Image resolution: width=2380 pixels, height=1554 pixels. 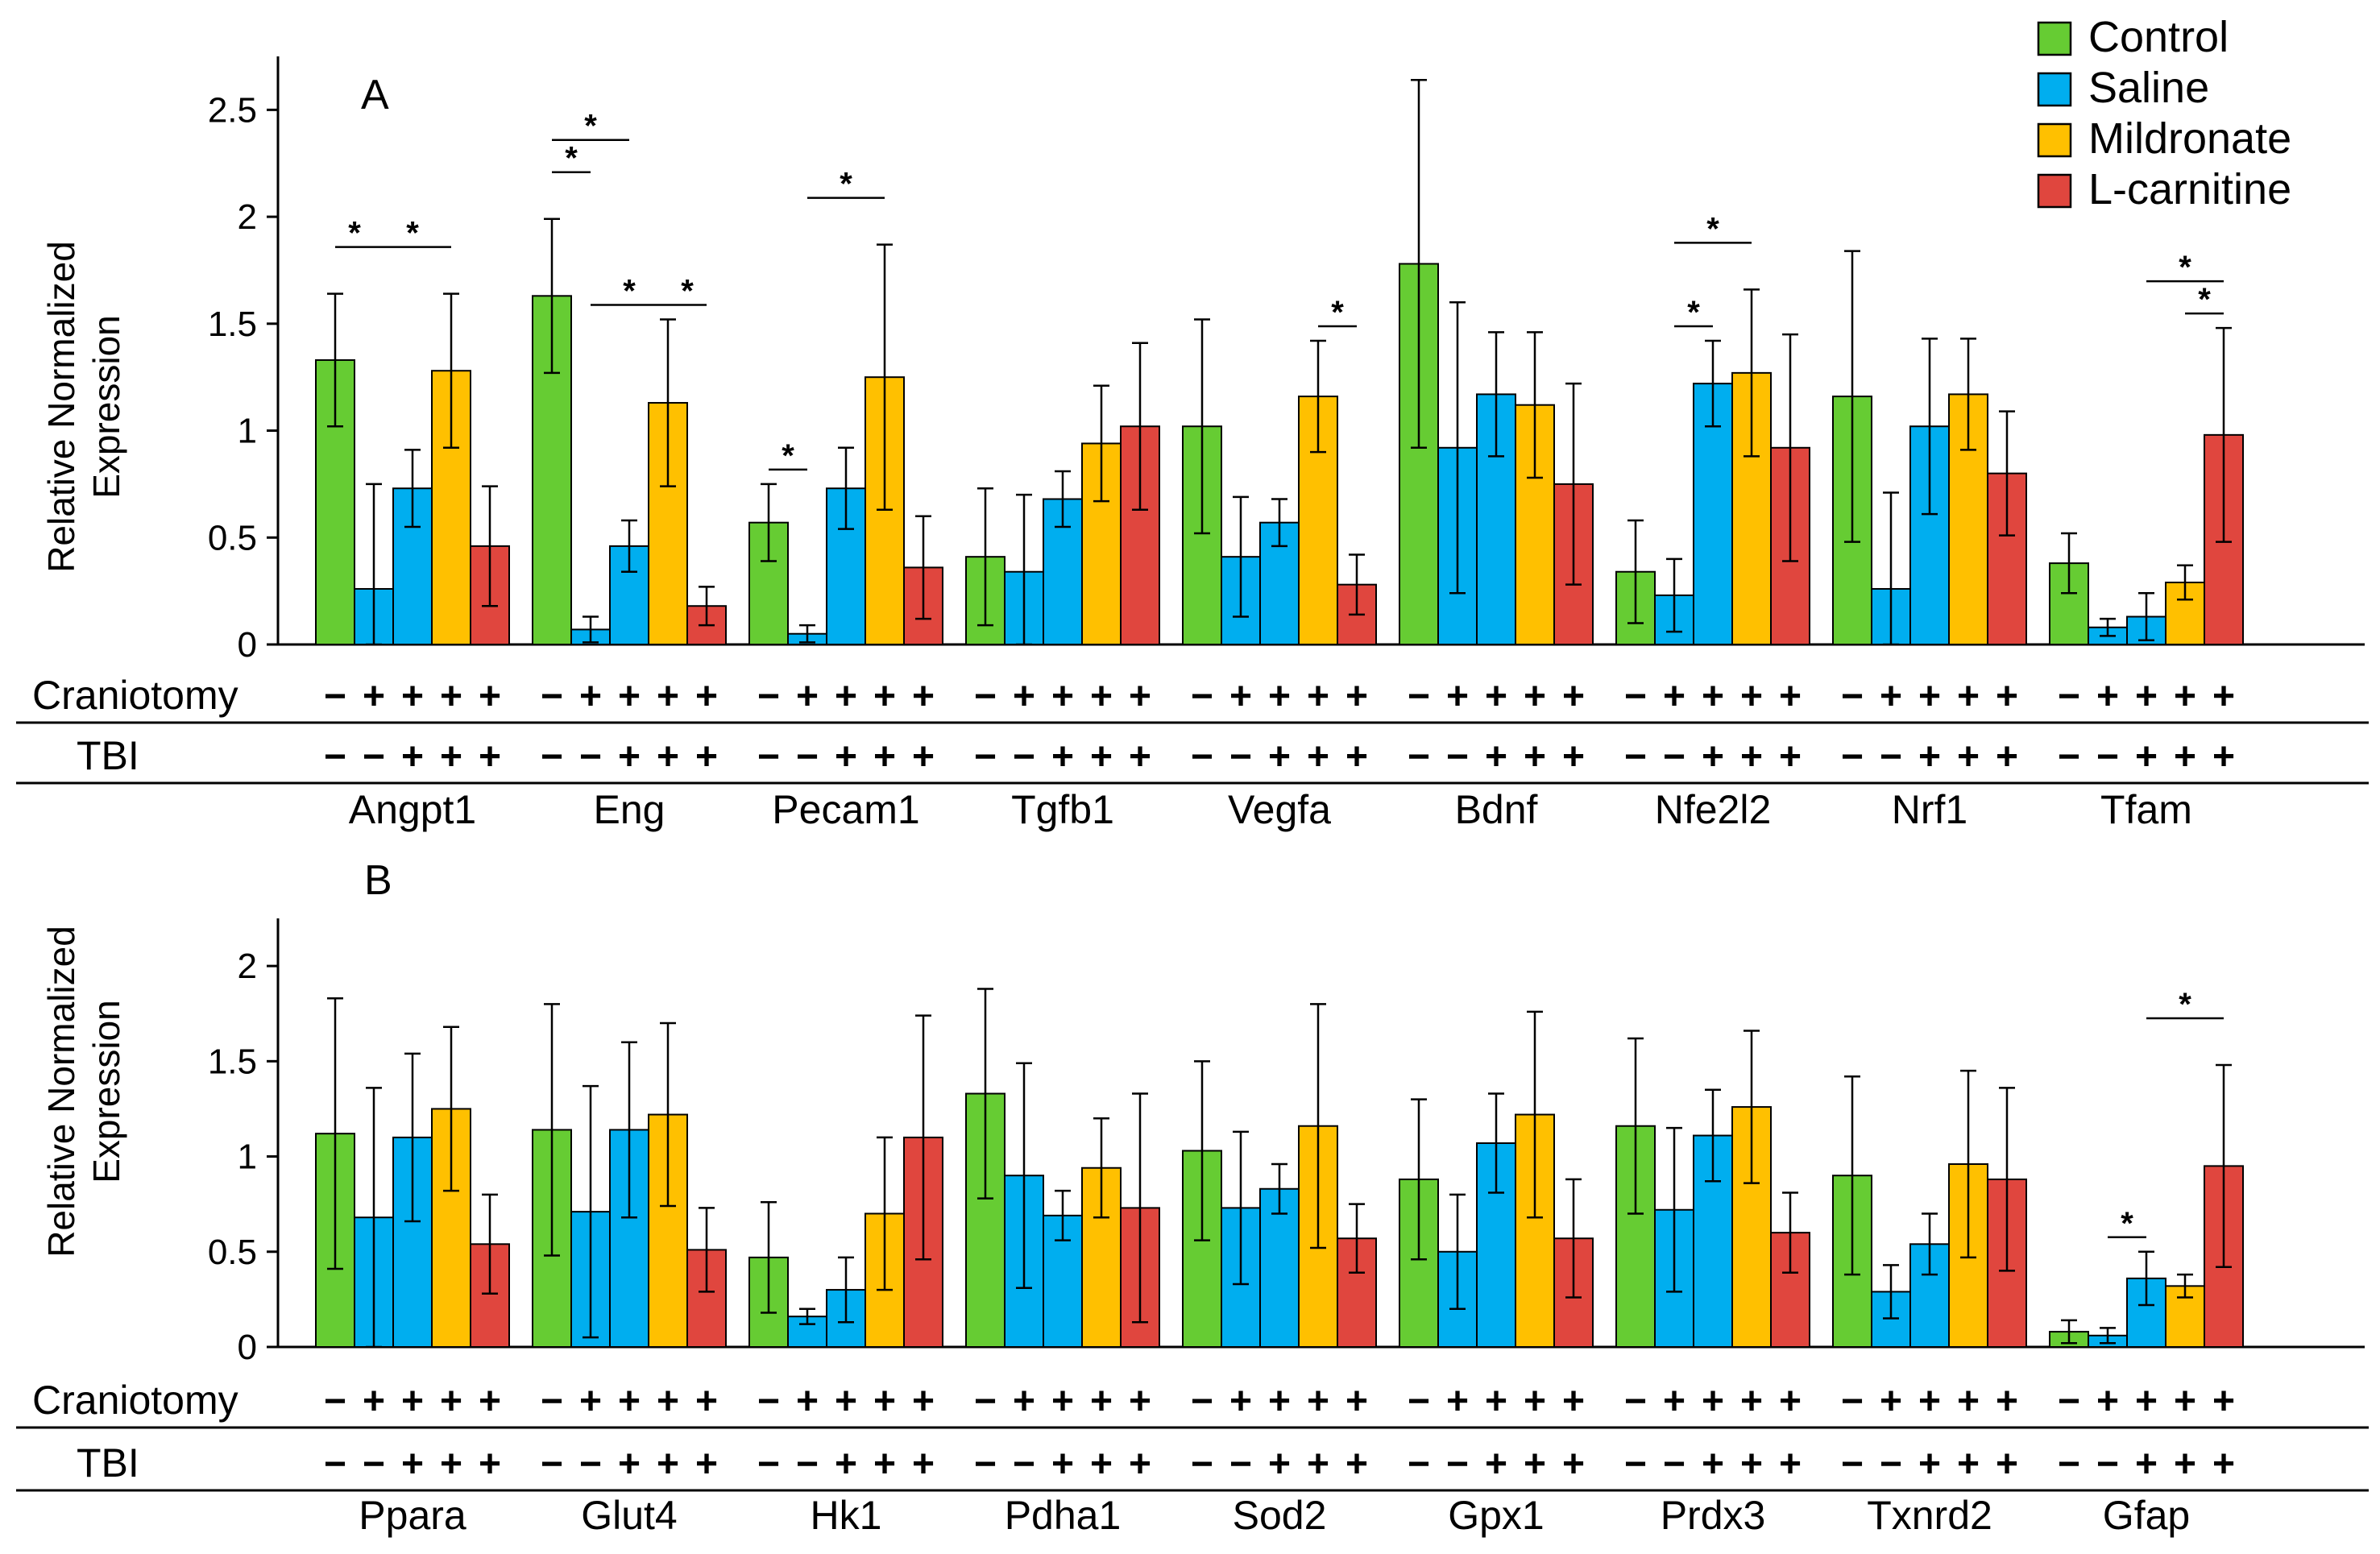 I want to click on gene-label: Prdx3, so click(x=1713, y=1516).